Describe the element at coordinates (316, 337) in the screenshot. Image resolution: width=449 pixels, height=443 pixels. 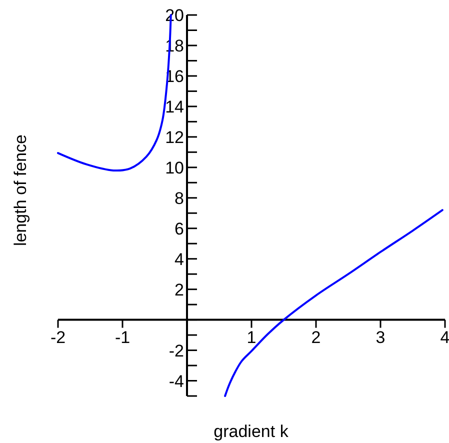
I see `x-tick-label: 2` at that location.